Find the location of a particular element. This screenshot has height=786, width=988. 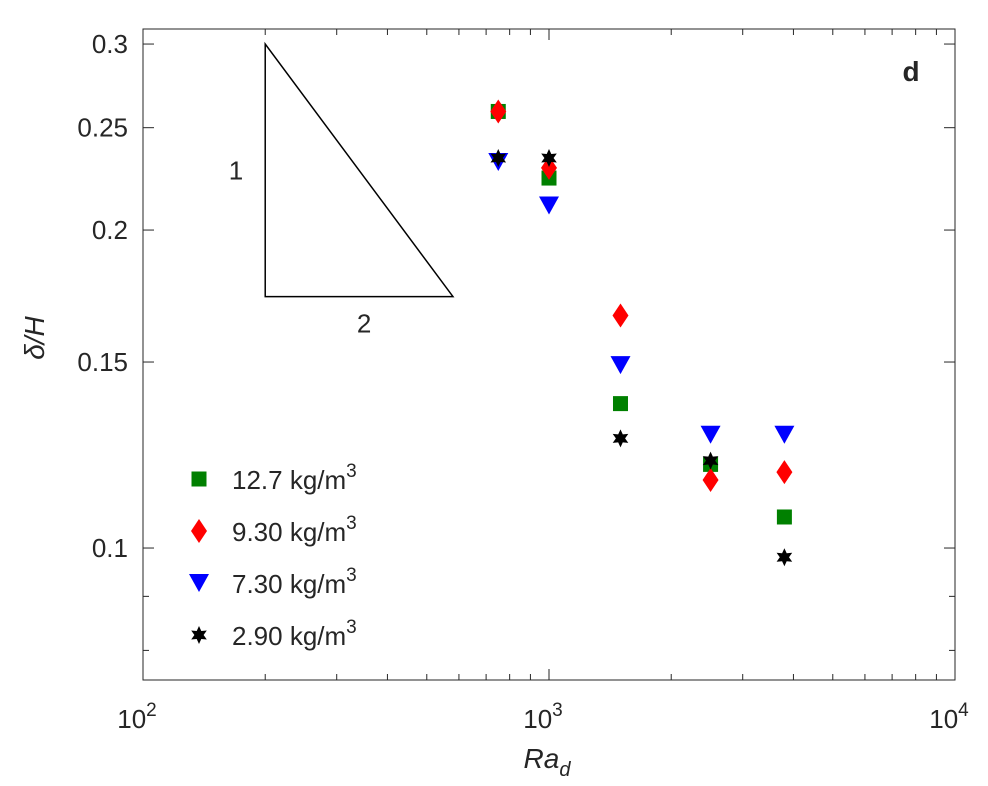

x-tick-label: 10³ is located at coordinates (543, 717).